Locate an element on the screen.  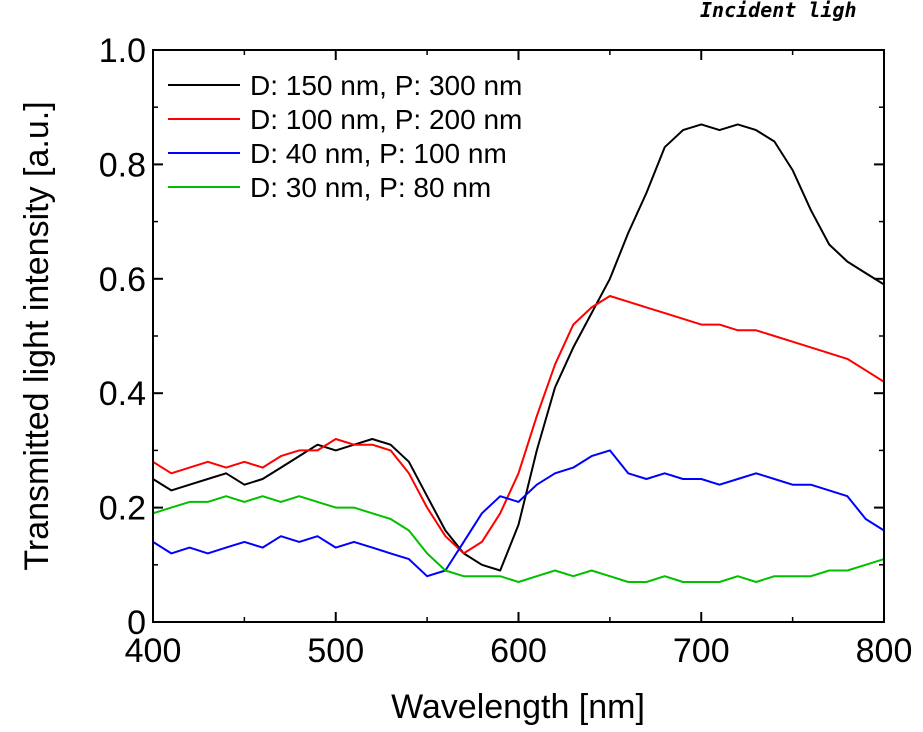
y-tick-label-0: 0 is located at coordinates (136, 623).